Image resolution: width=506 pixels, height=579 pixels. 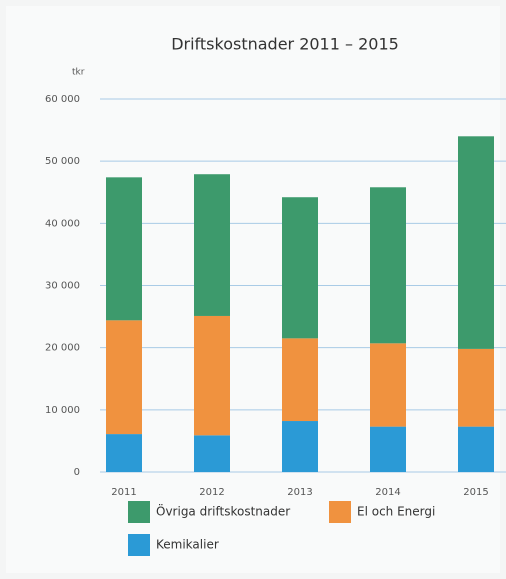 What do you see at coordinates (299, 492) in the screenshot?
I see `x-tick-label: 2013` at bounding box center [299, 492].